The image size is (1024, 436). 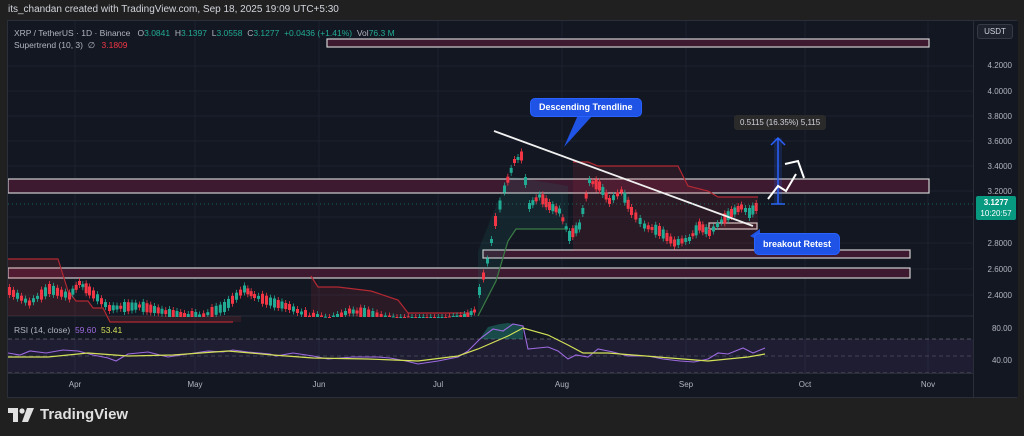 I want to click on low-value: 3.0558, so click(x=229, y=33).